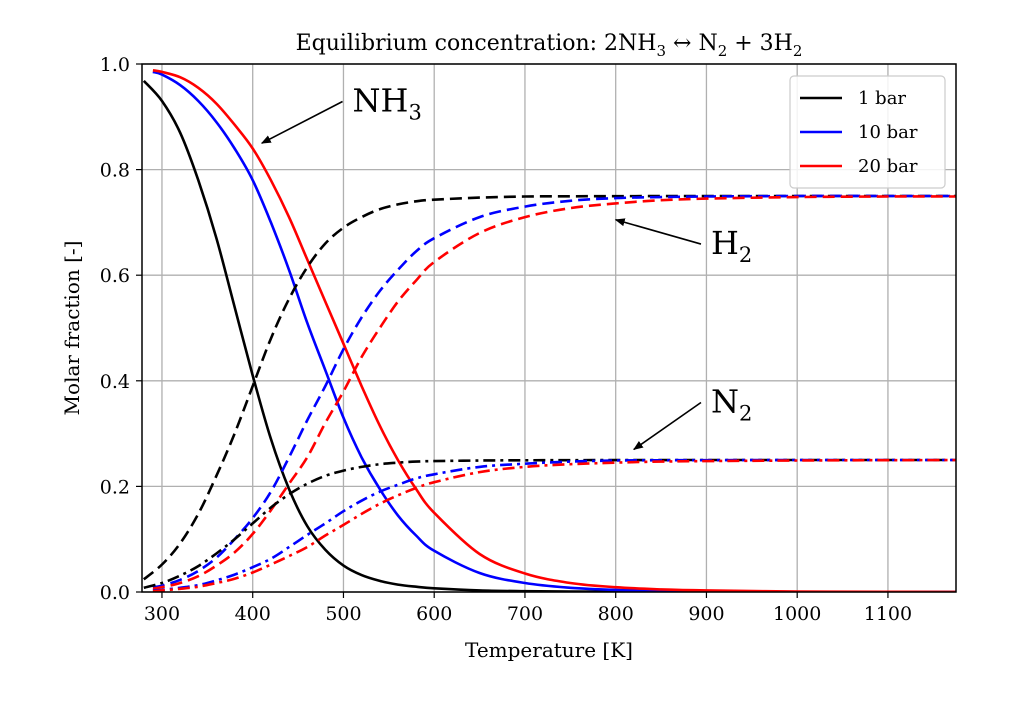 Image resolution: width=1030 pixels, height=704 pixels. I want to click on annotation-n2: N2, so click(731, 403).